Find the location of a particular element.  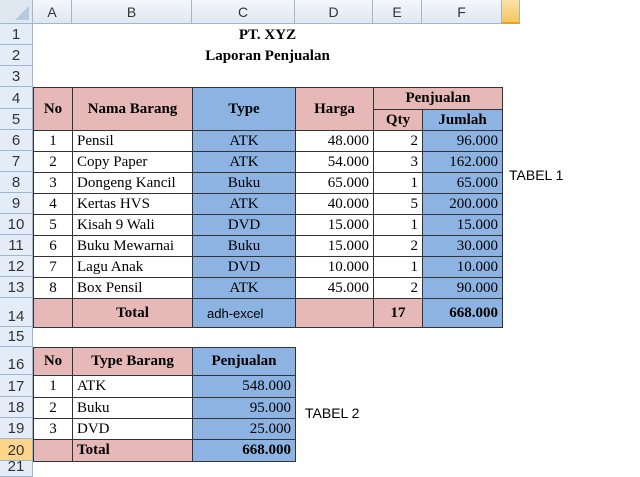

table2-total-blank is located at coordinates (53, 450).